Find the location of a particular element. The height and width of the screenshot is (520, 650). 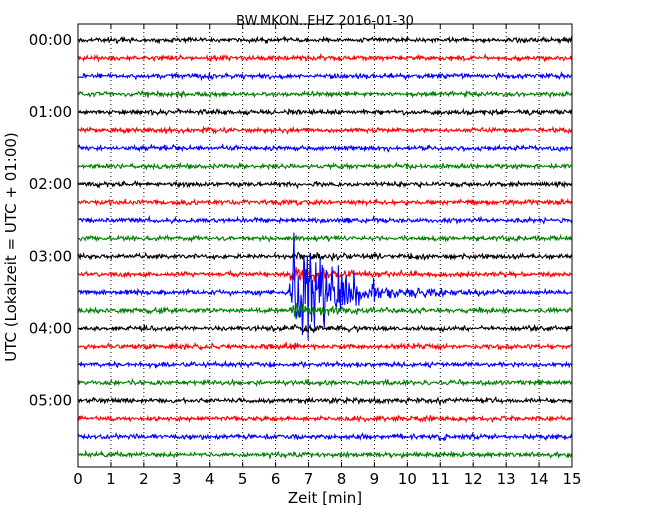

x-tick-label: 3 is located at coordinates (177, 479).